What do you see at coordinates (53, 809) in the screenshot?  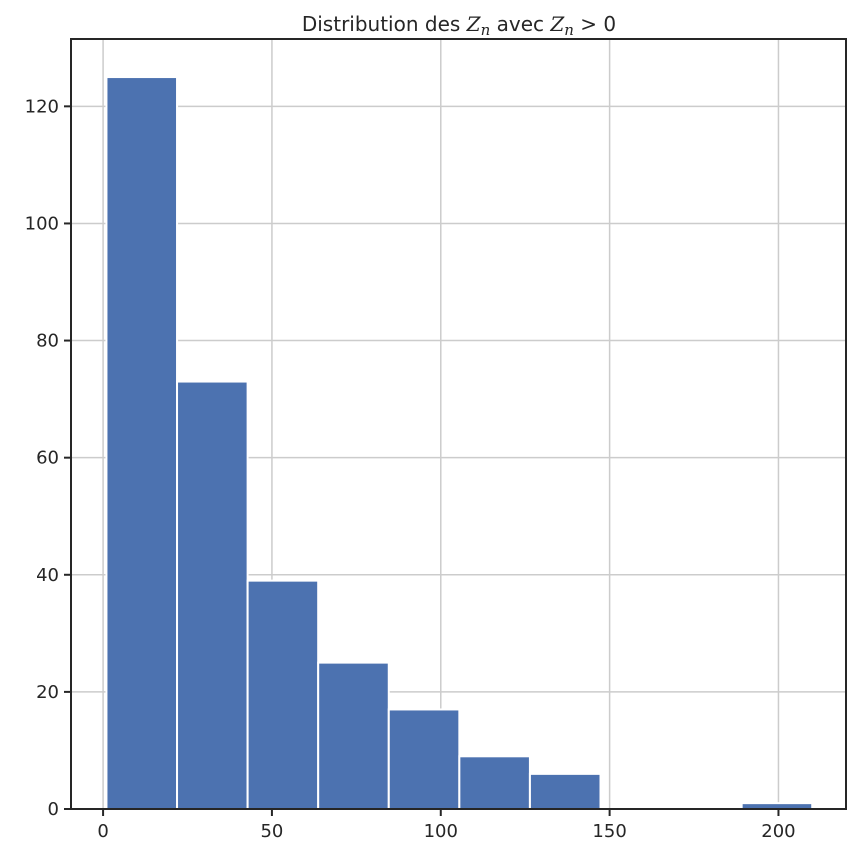 I see `y-tick-label: 0` at bounding box center [53, 809].